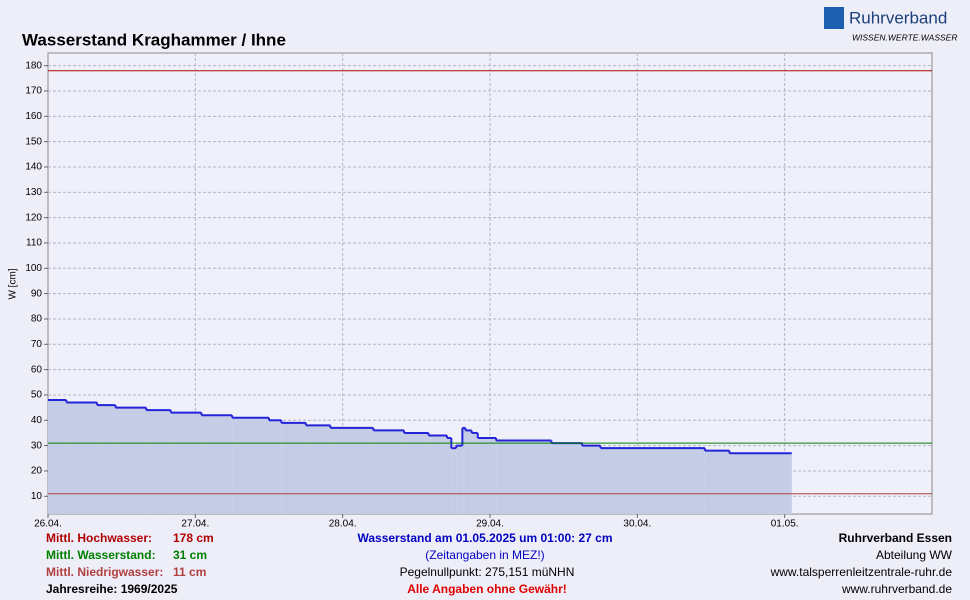  Describe the element at coordinates (490, 524) in the screenshot. I see `x-tick-label: 29.04.` at that location.